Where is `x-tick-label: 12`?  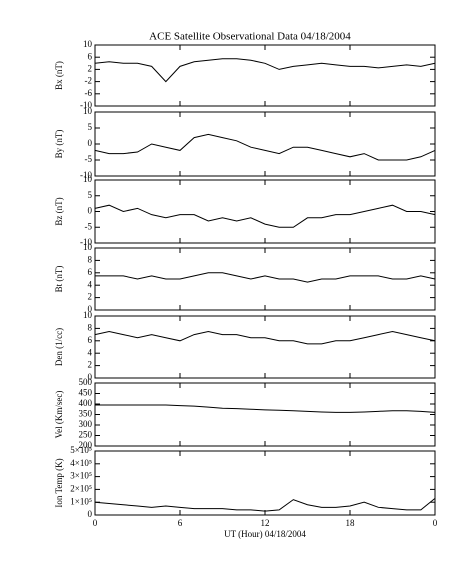
x-tick-label: 12 is located at coordinates (265, 523).